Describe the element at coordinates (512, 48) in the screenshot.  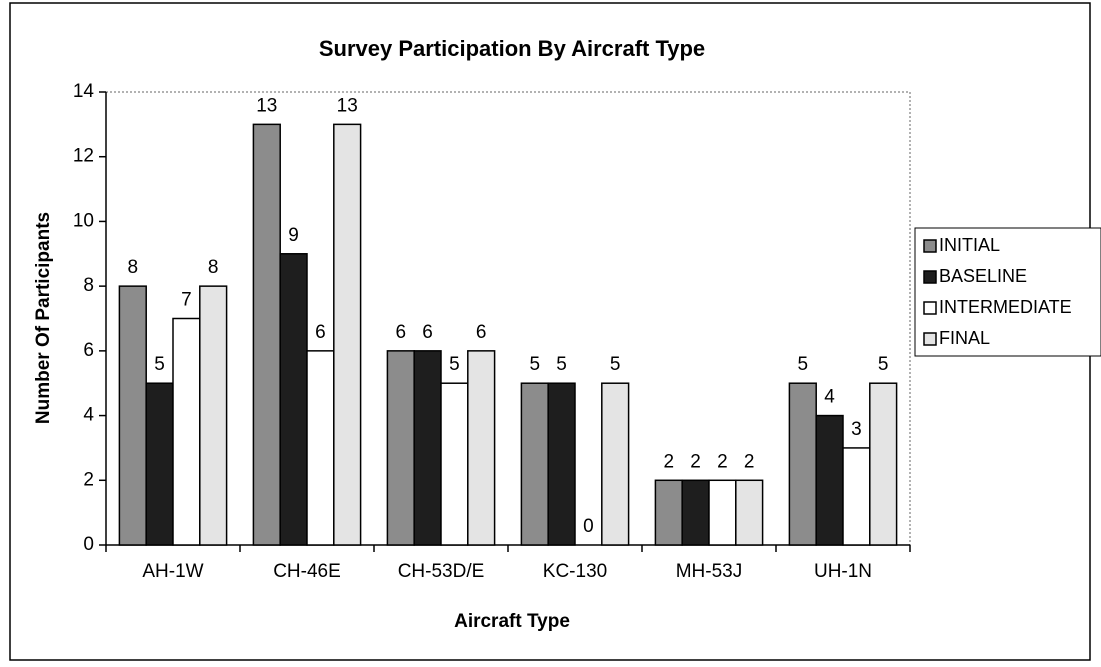
I see `chart-title: Survey Participation By Aircraft Type` at that location.